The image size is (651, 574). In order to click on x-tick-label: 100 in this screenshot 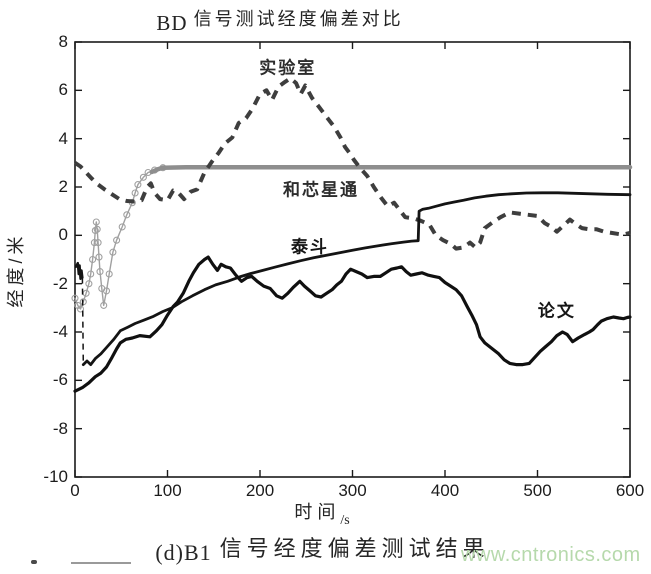, I will do `click(167, 490)`.